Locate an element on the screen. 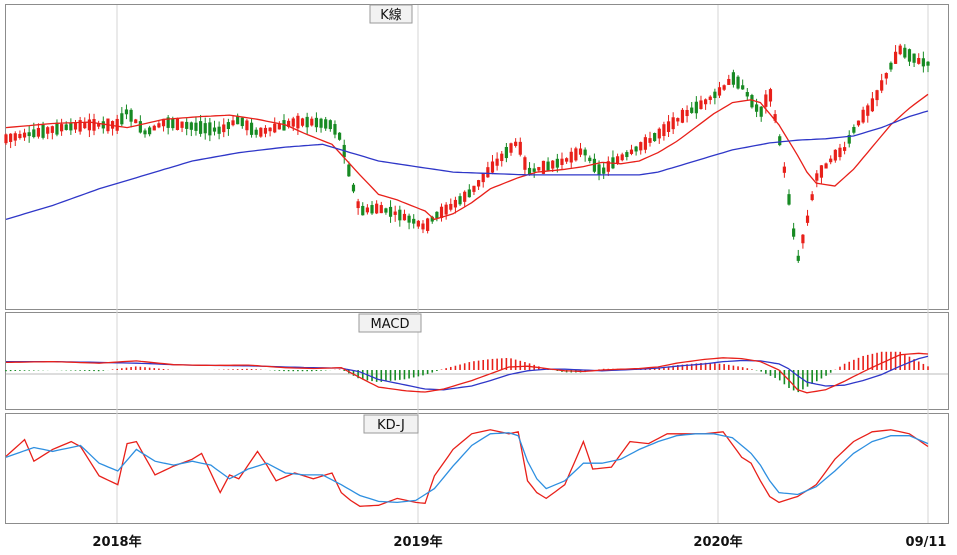 The width and height of the screenshot is (957, 555). macd-label-box: MACD is located at coordinates (390, 323).